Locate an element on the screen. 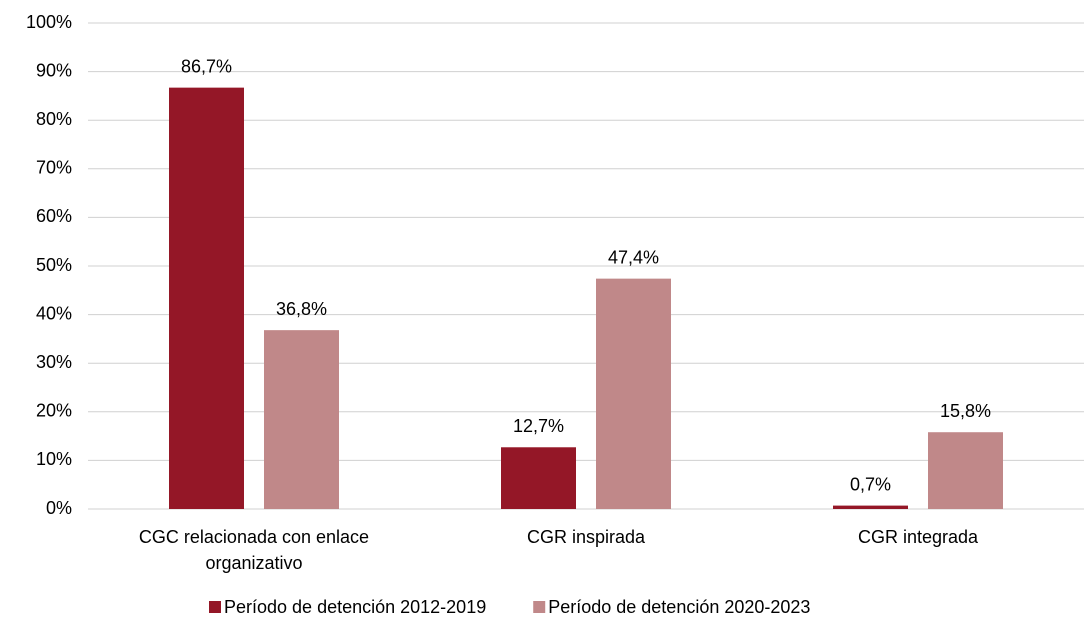  legend-label: Período de detención 2020-2023 is located at coordinates (679, 607).